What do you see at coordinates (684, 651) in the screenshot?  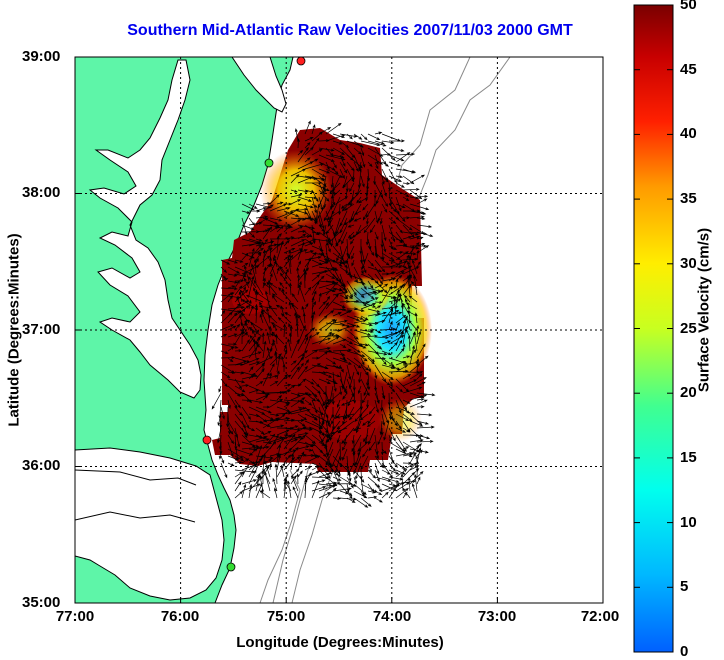 I see `colorbar-tick-label: 0` at bounding box center [684, 651].